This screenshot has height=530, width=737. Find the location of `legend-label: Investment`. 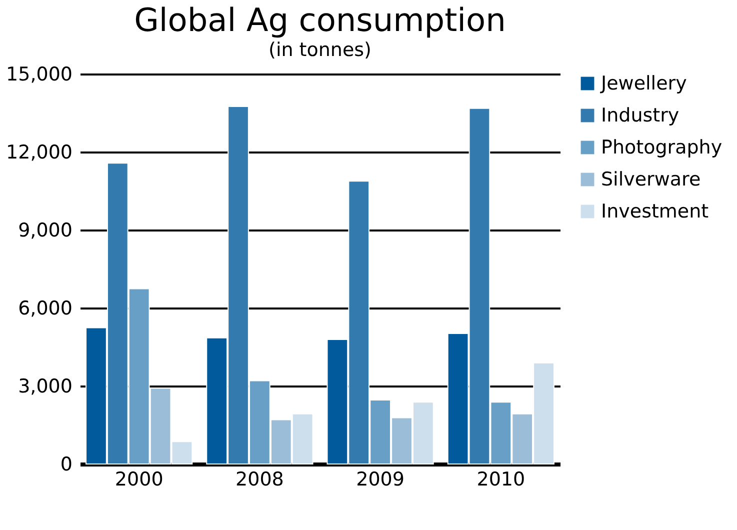

legend-label: Investment is located at coordinates (655, 211).